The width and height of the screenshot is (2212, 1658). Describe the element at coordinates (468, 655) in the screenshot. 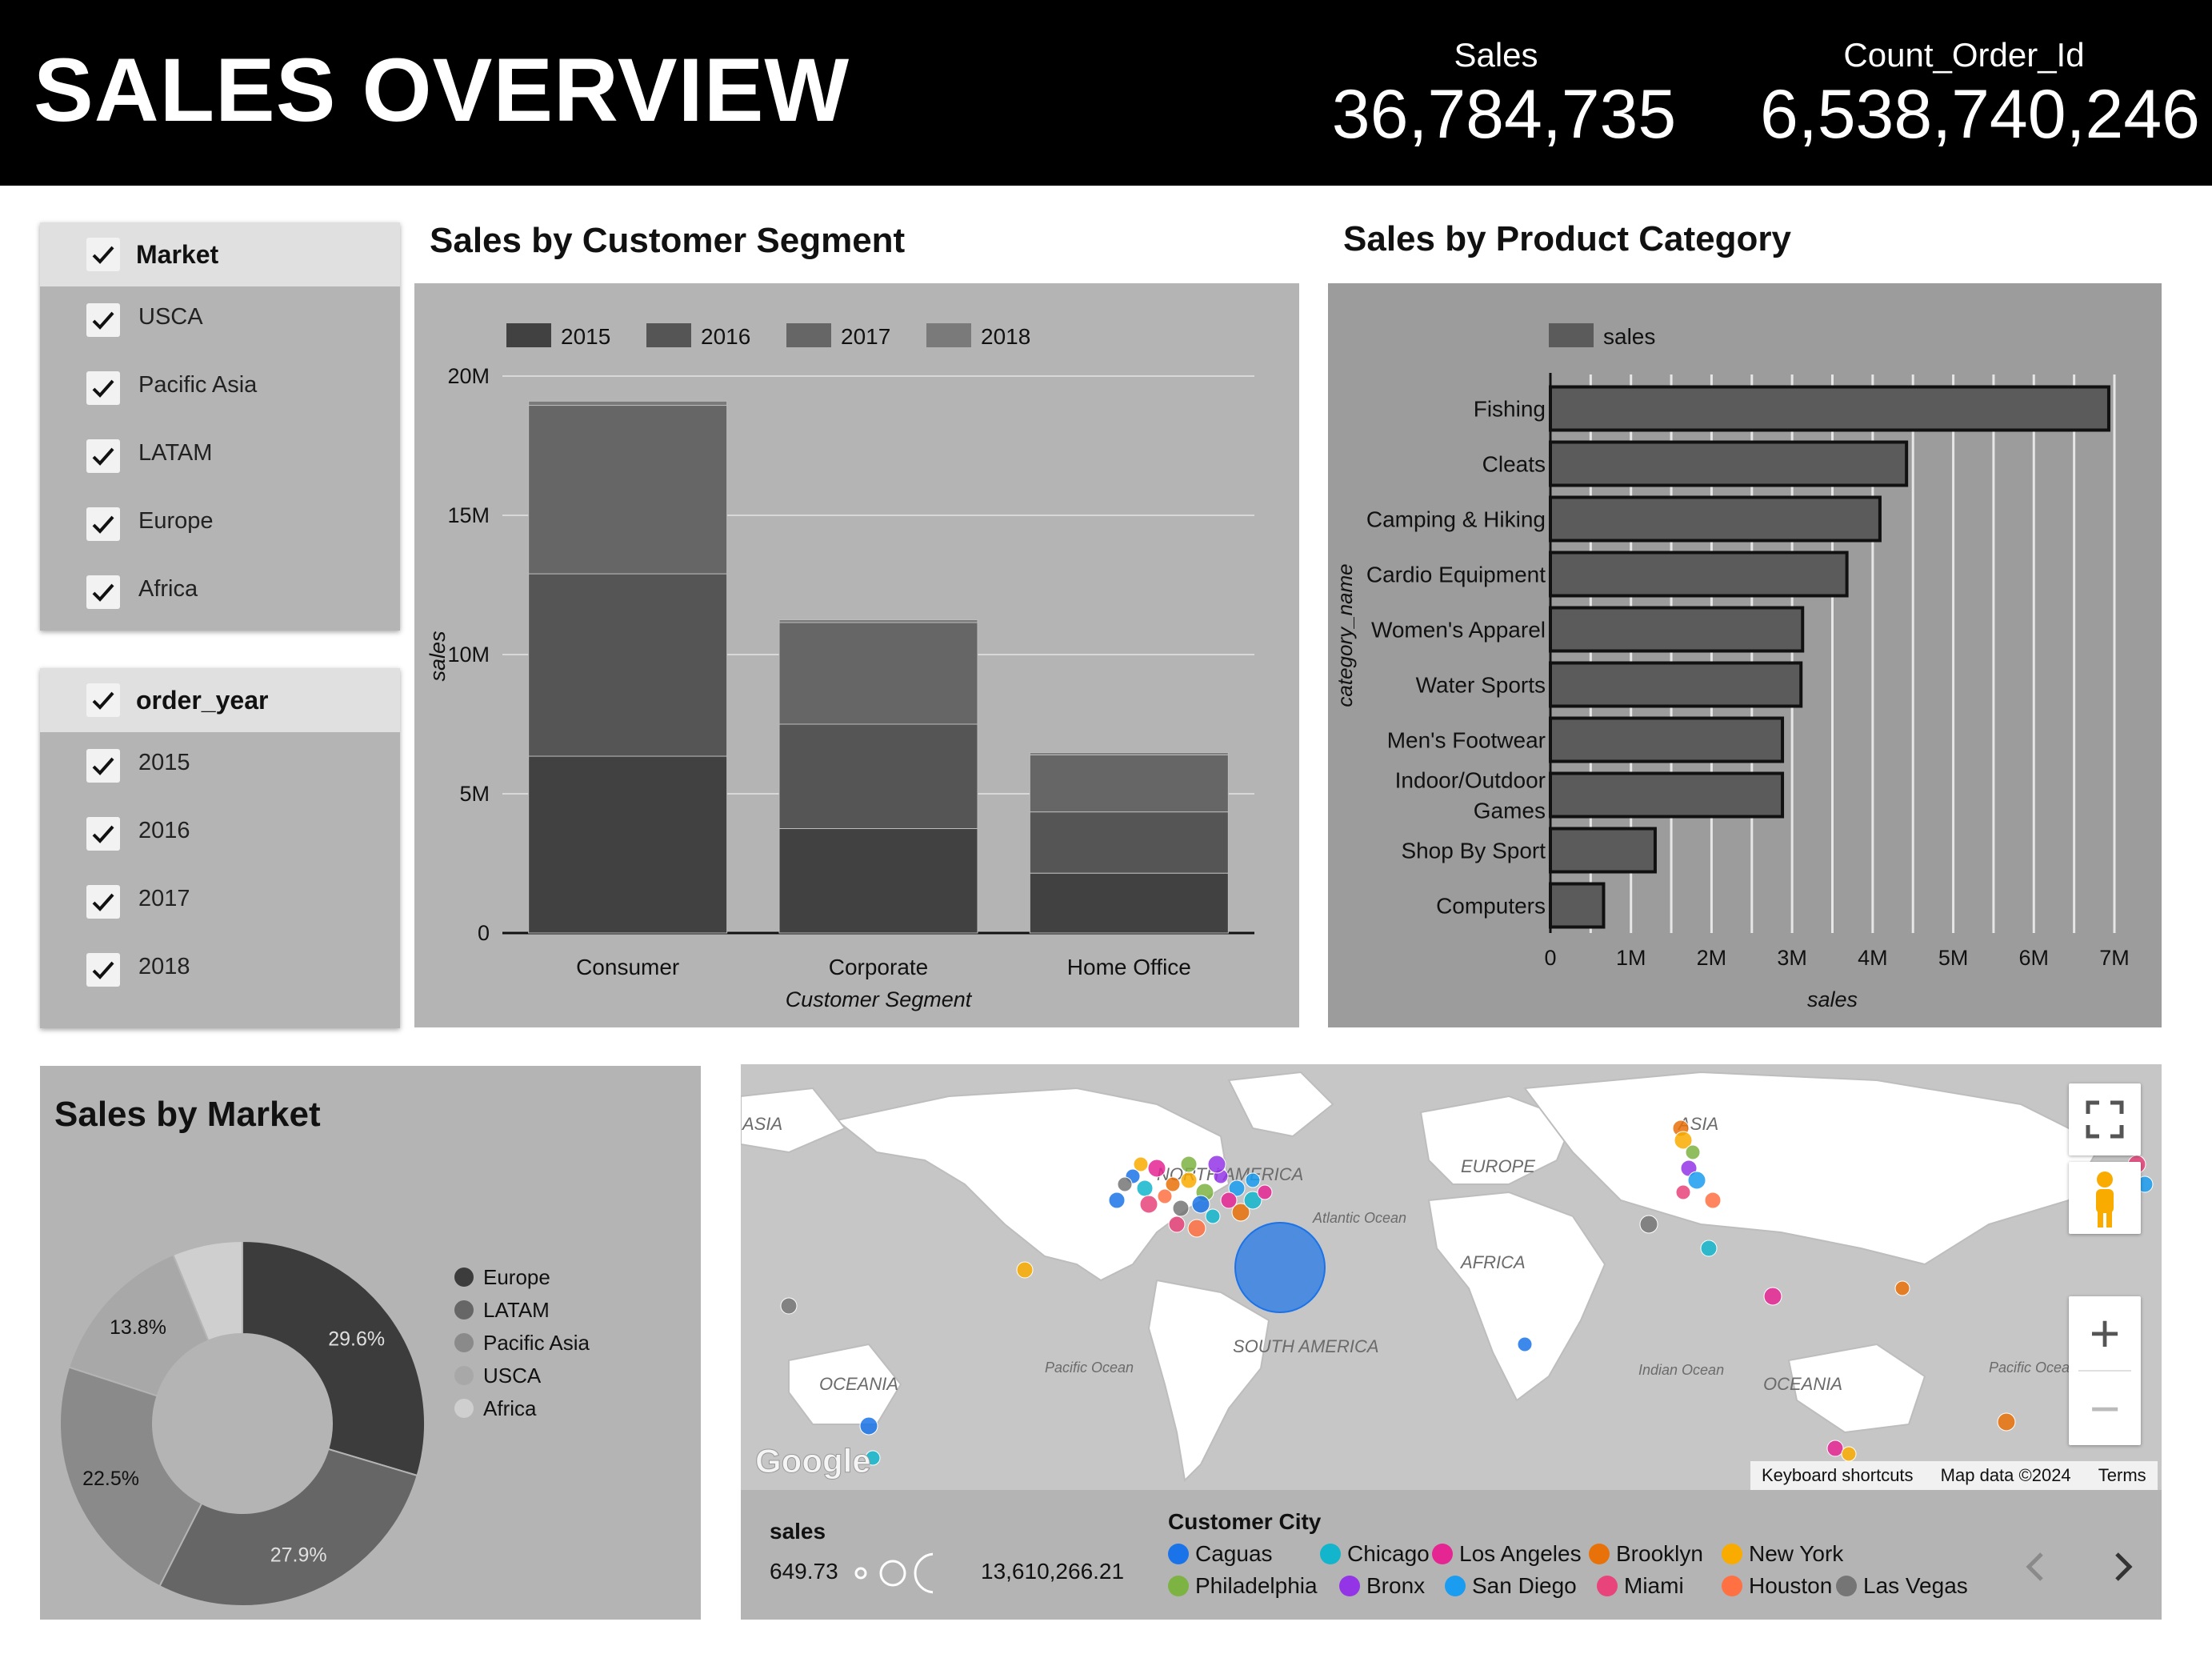

I see `y-tick-label: 10M` at that location.